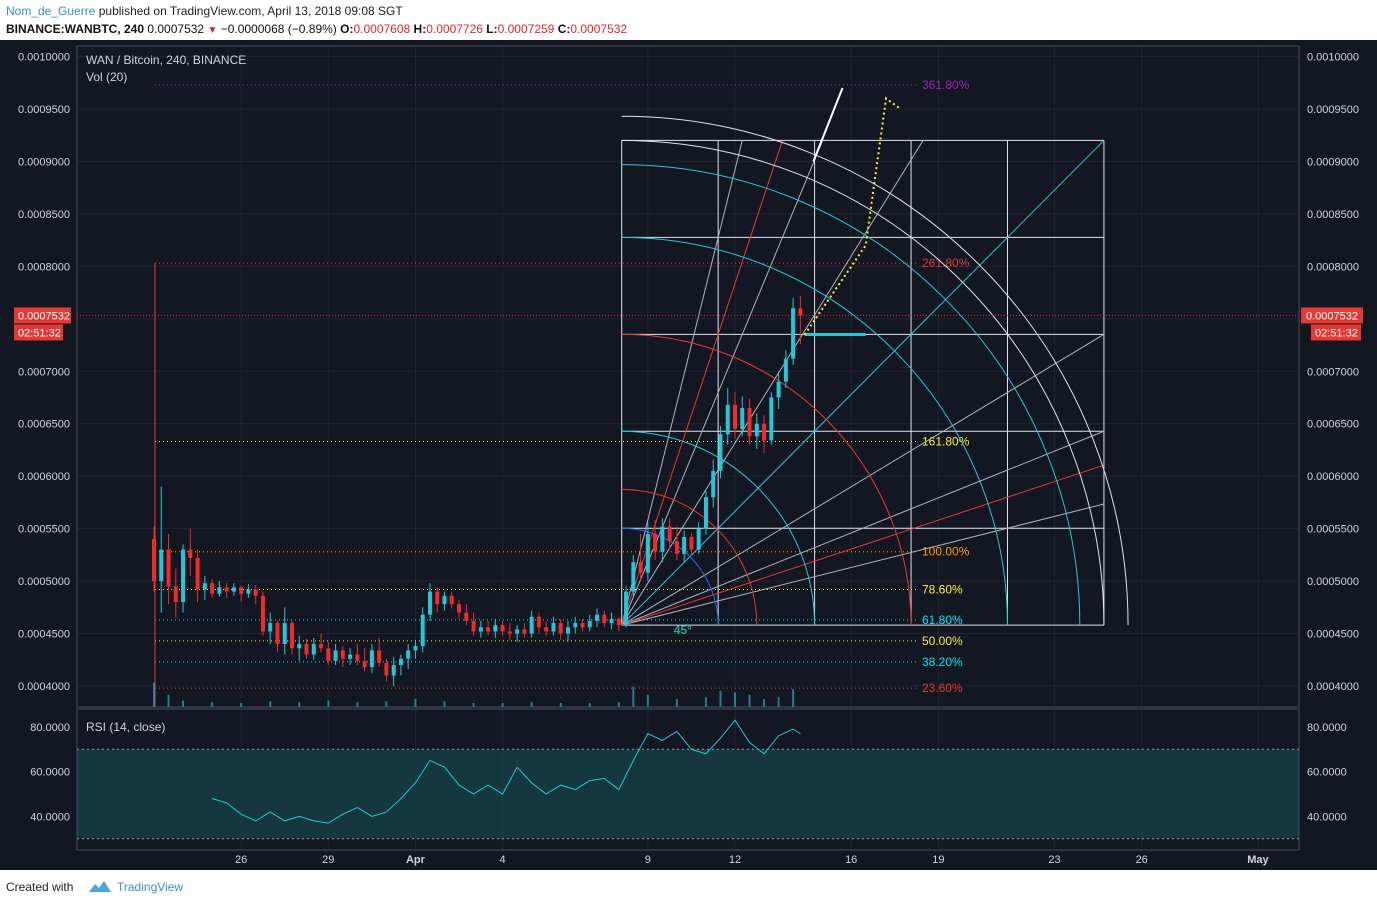  Describe the element at coordinates (100, 887) in the screenshot. I see `tradingview-cloud-icon` at that location.